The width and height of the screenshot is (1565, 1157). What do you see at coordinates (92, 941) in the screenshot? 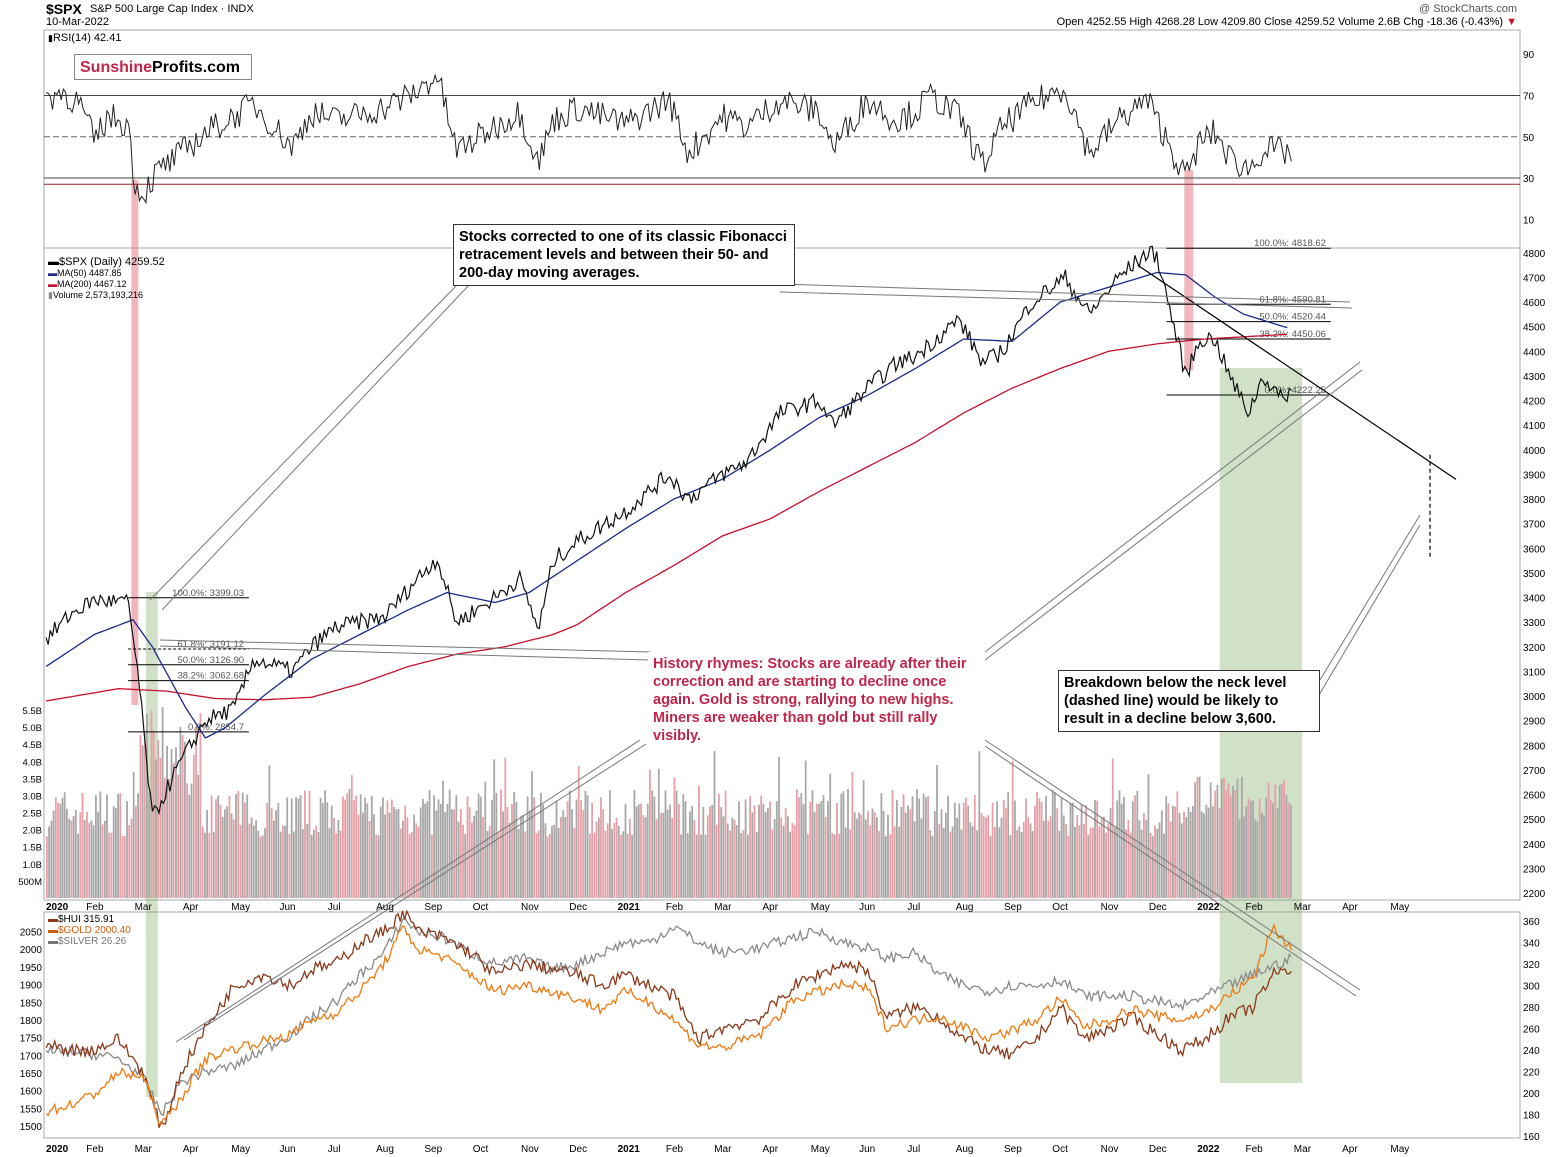
I see `silver-legend-text: $SILVER 26.26` at bounding box center [92, 941].